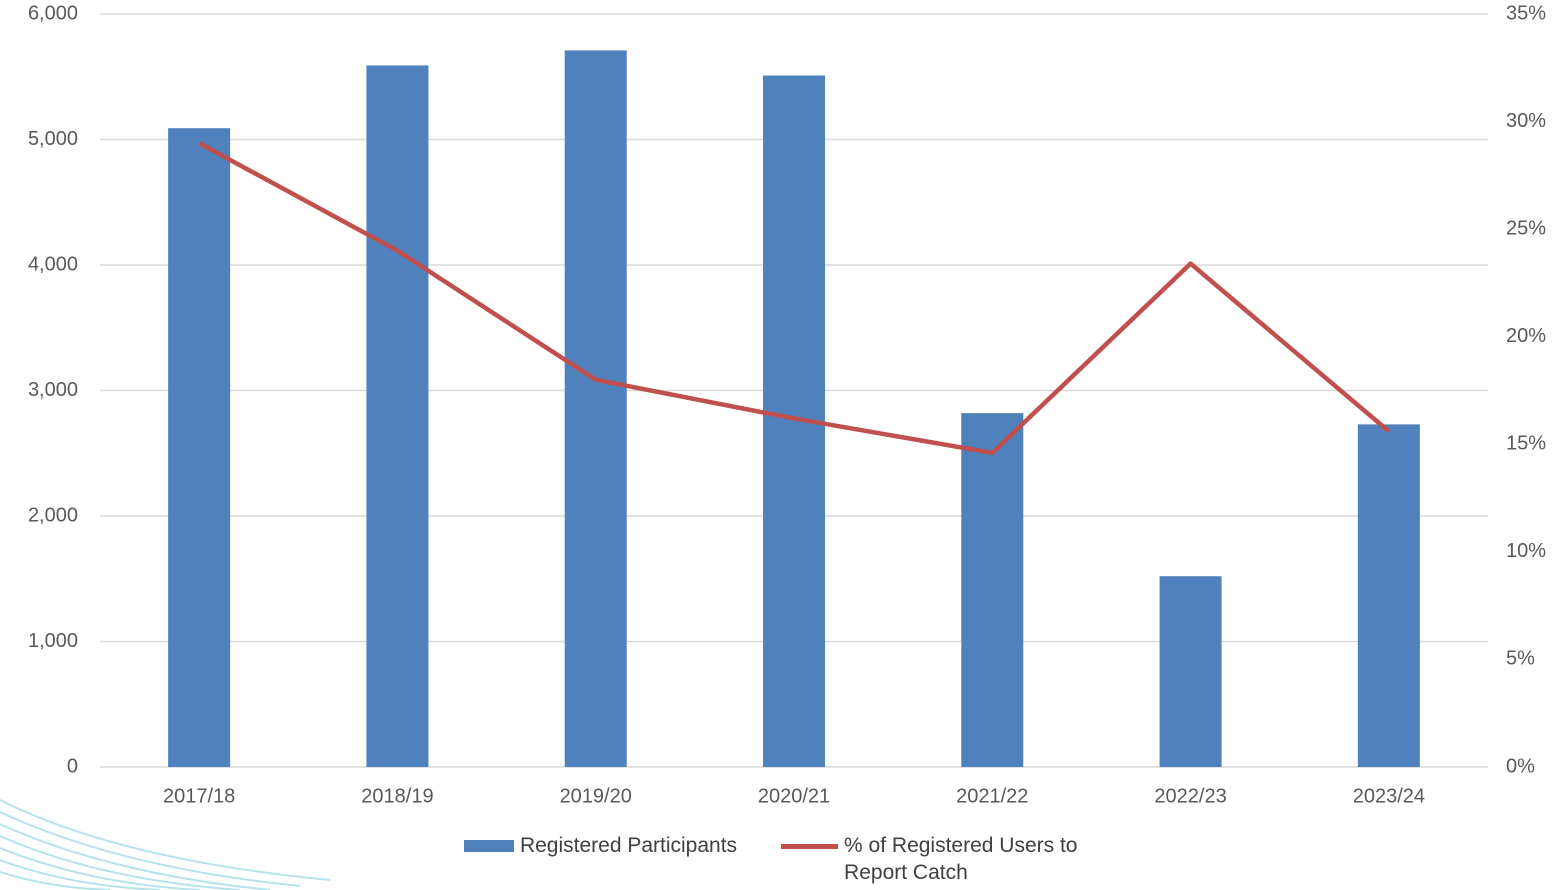 This screenshot has width=1558, height=890. Describe the element at coordinates (53, 641) in the screenshot. I see `y-tick-label: 1,000` at that location.